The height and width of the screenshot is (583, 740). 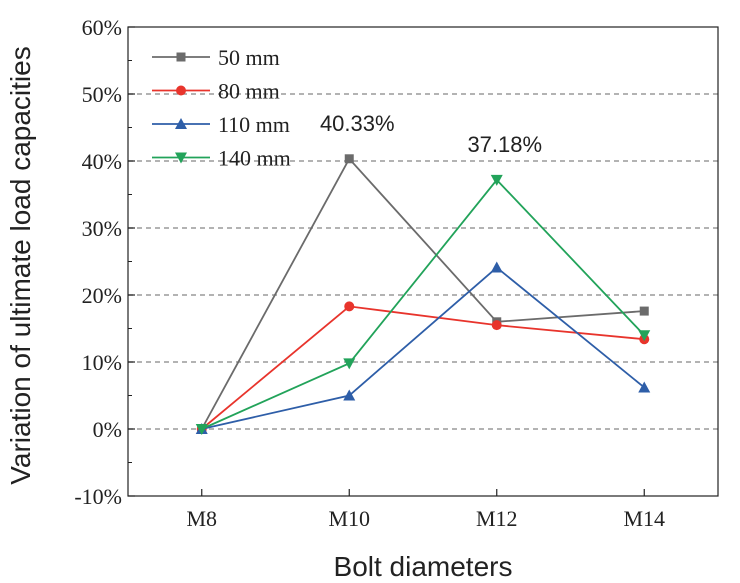 What do you see at coordinates (249, 91) in the screenshot?
I see `legend-label: 80 mm` at bounding box center [249, 91].